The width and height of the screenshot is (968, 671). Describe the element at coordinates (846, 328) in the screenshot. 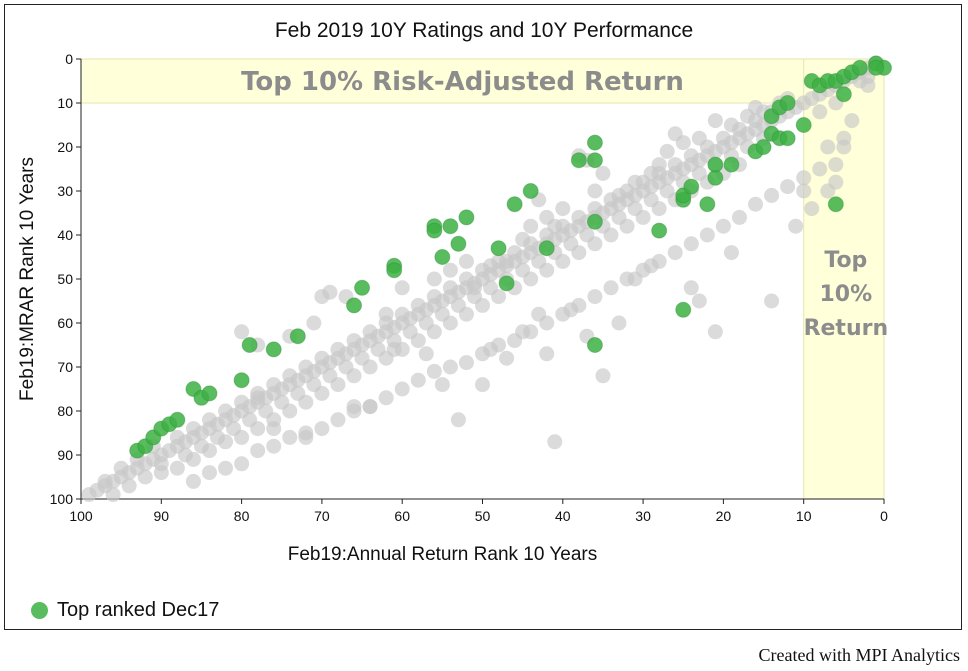

I see `band-label-return-line: Return` at that location.